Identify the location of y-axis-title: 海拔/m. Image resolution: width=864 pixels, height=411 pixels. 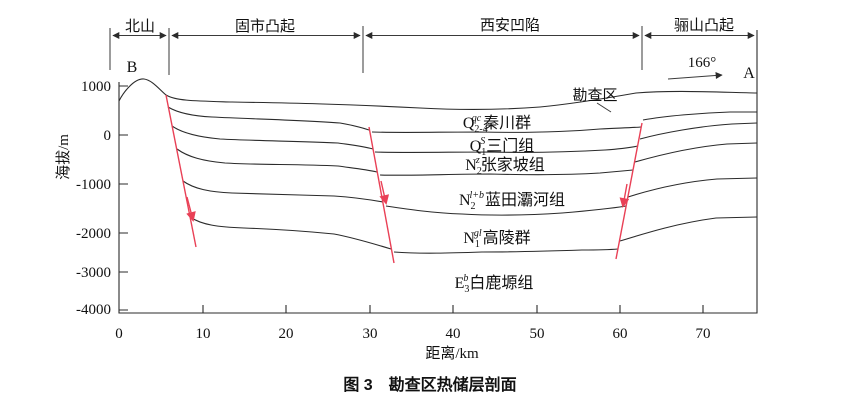
(63, 157).